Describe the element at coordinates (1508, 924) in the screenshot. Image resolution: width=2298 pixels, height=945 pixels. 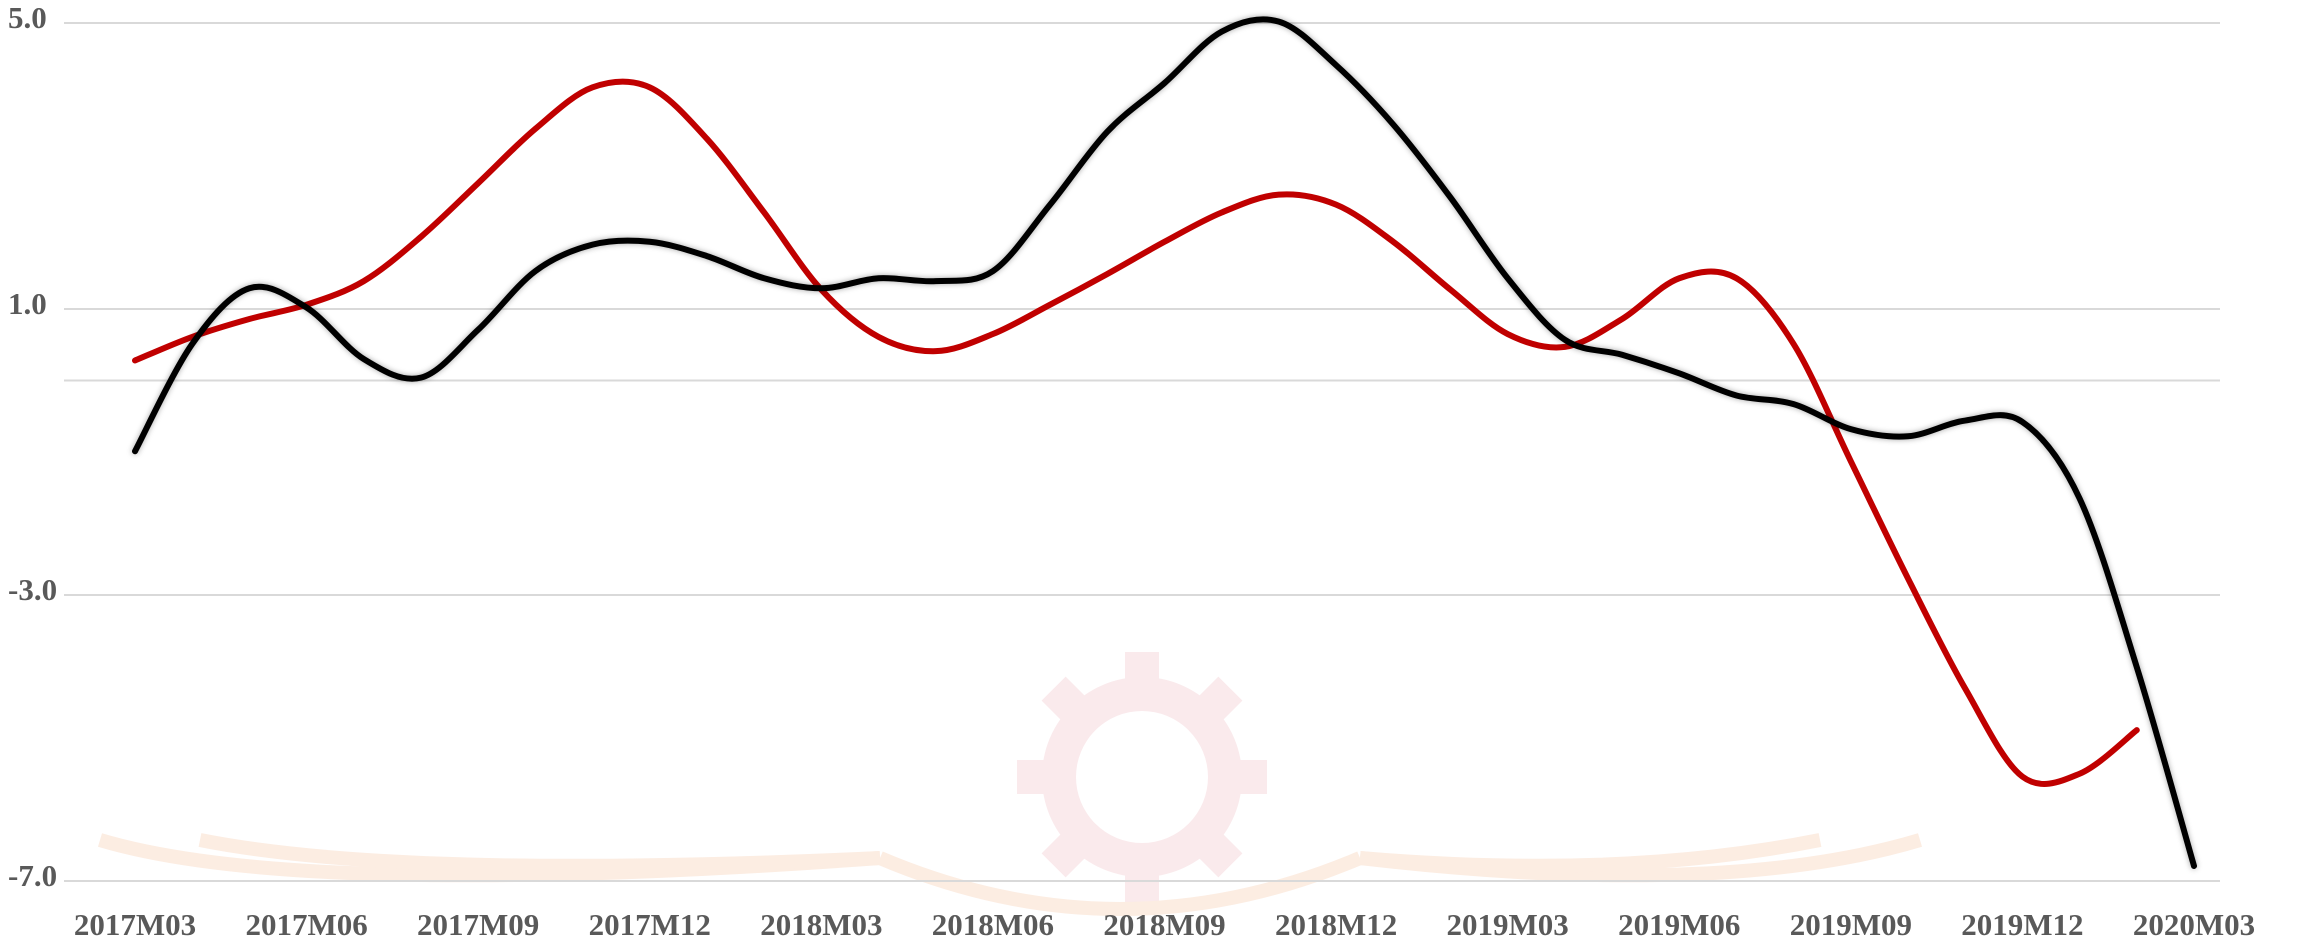
I see `x-tick-label: 2019M03` at that location.